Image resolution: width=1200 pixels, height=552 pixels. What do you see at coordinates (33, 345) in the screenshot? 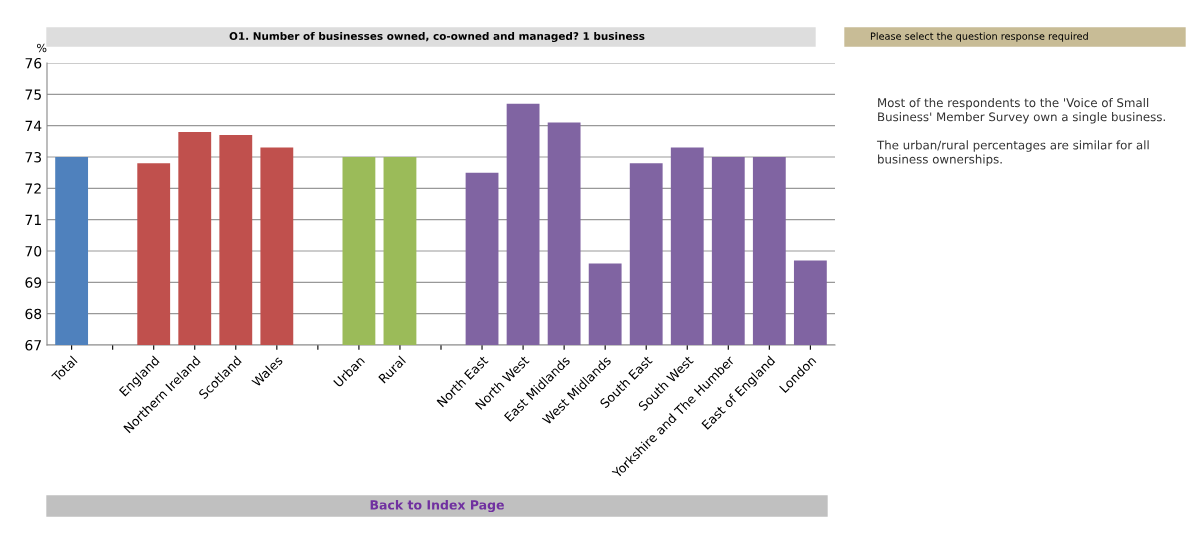
I see `y-tick-label: 67` at bounding box center [33, 345].